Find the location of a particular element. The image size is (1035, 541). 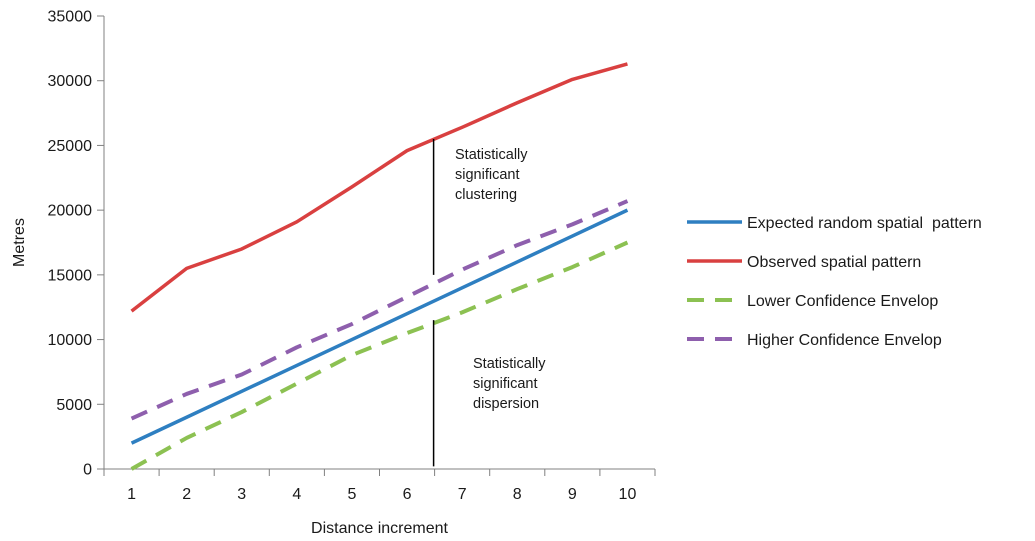

x-tick-label: 3 is located at coordinates (241, 494).